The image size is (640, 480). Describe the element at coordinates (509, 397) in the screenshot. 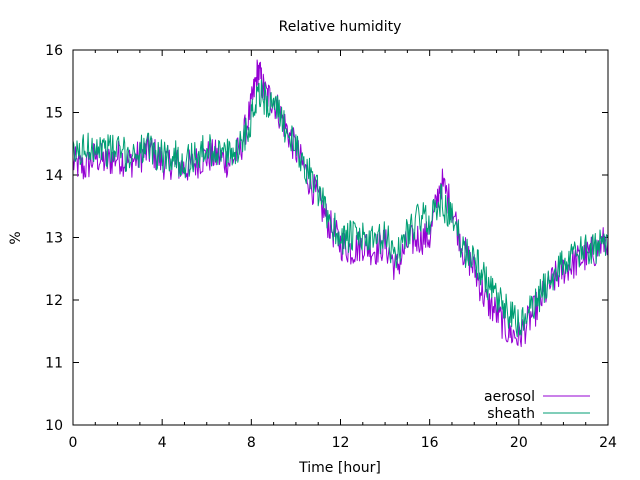

I see `legend-label-aerosol: aerosol` at that location.